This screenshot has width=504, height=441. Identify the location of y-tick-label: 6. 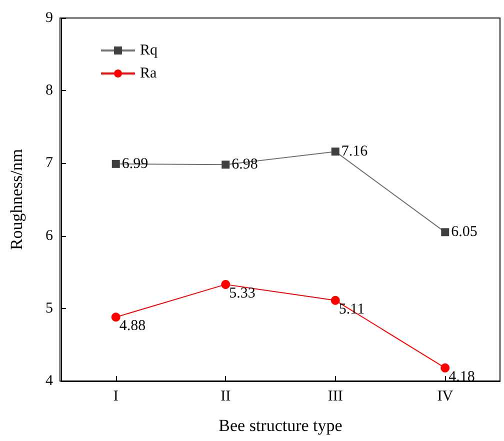
(50, 236).